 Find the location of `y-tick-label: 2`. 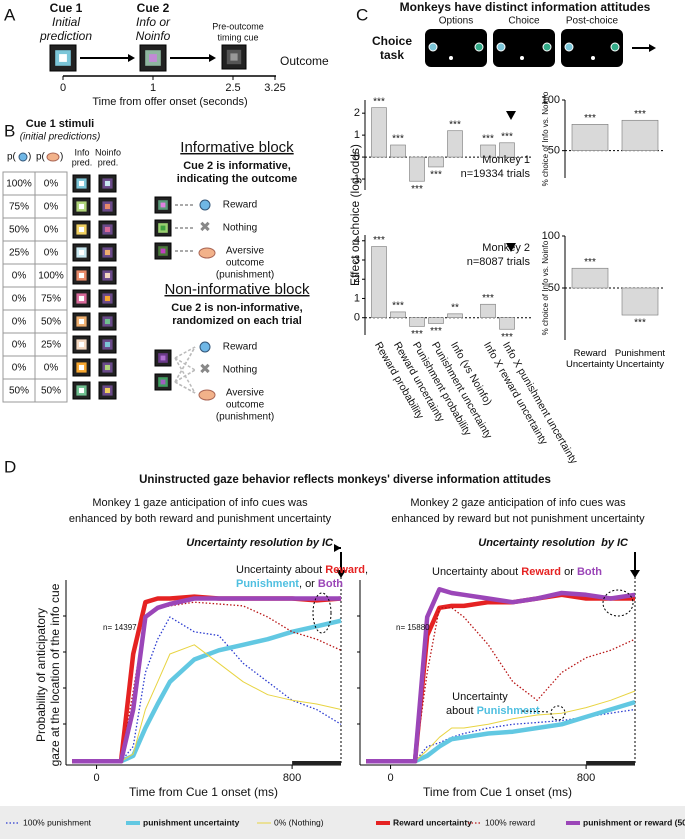

y-tick-label: 2 is located at coordinates (357, 113).